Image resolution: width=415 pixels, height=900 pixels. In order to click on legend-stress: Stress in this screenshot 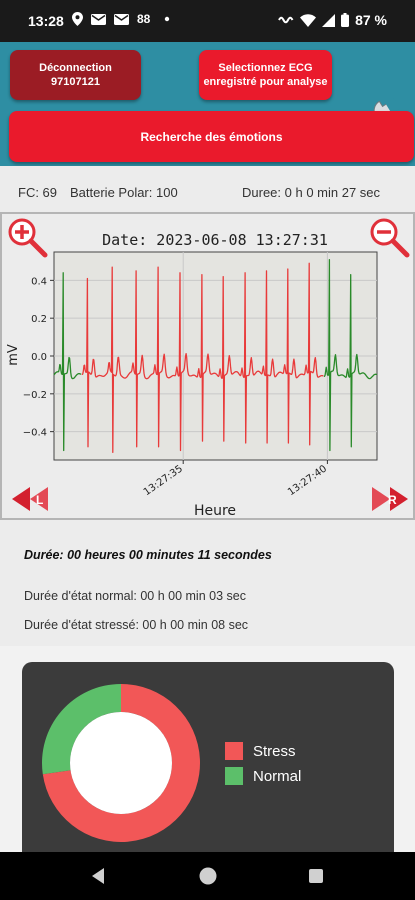, I will do `click(260, 751)`.